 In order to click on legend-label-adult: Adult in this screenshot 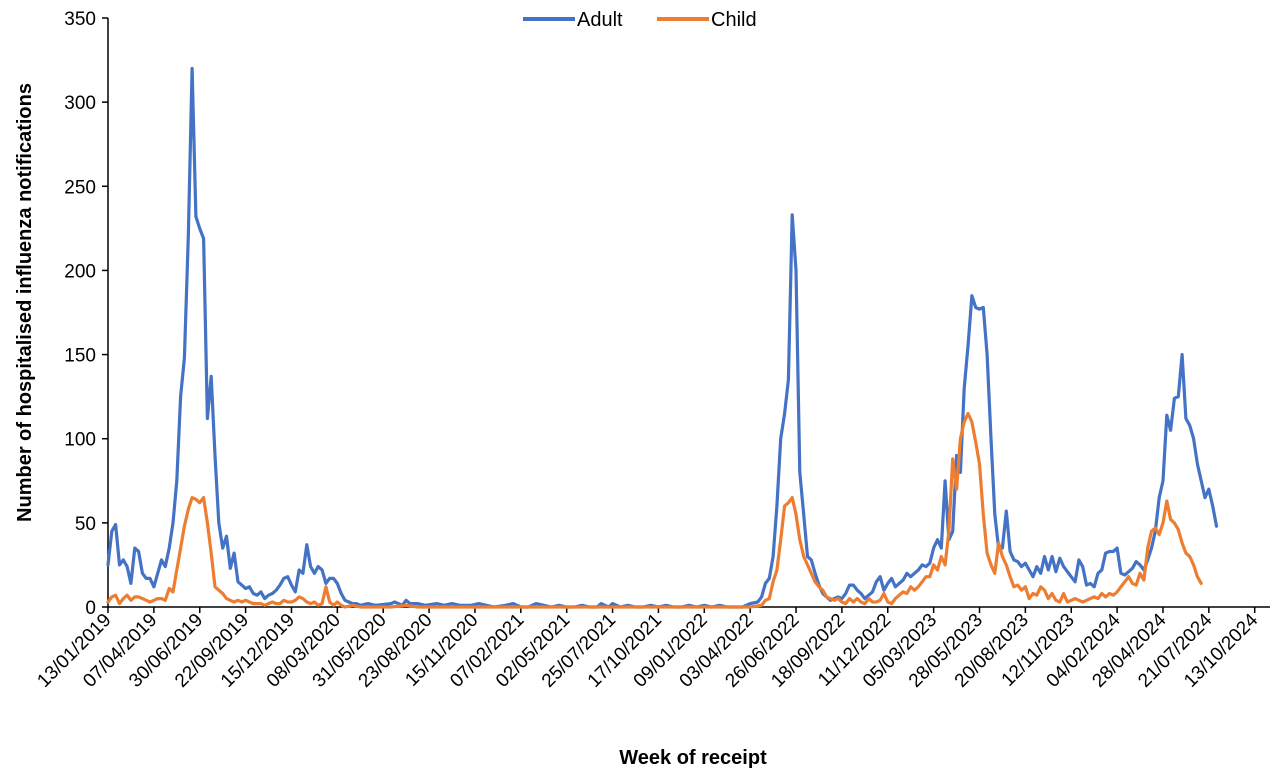, I will do `click(600, 20)`.